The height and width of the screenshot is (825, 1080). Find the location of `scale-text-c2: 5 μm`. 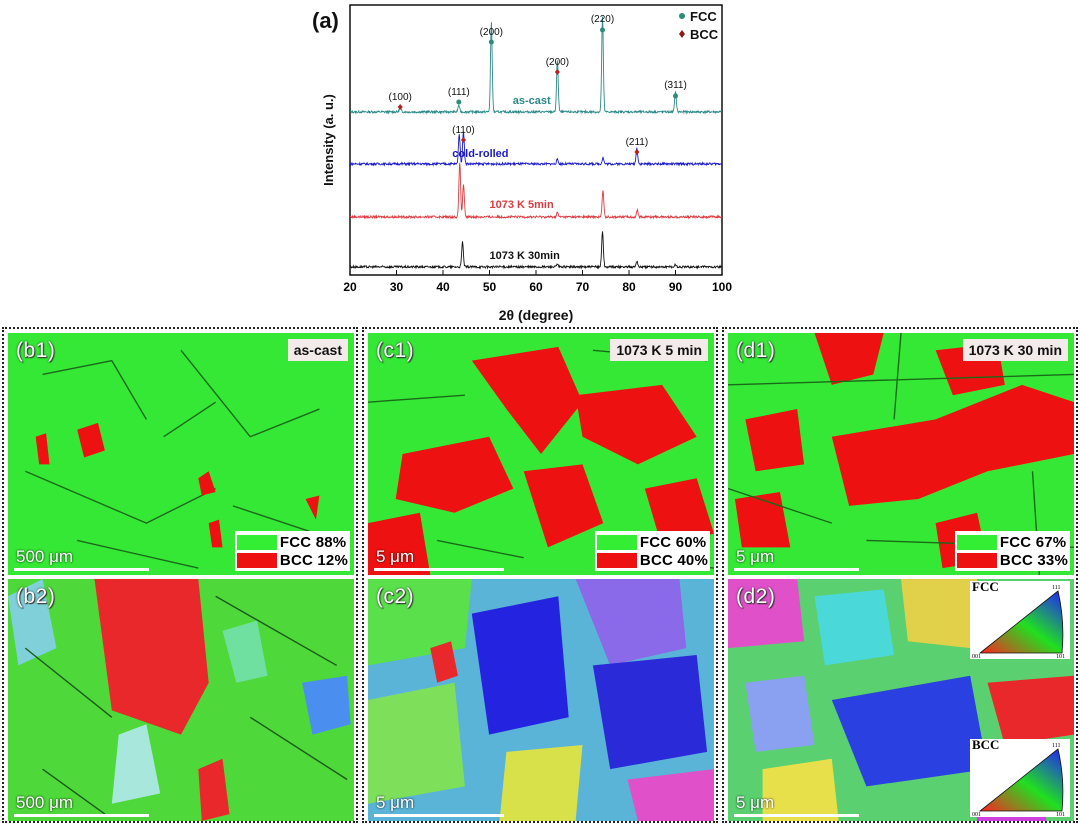

scale-text-c2: 5 μm is located at coordinates (395, 802).